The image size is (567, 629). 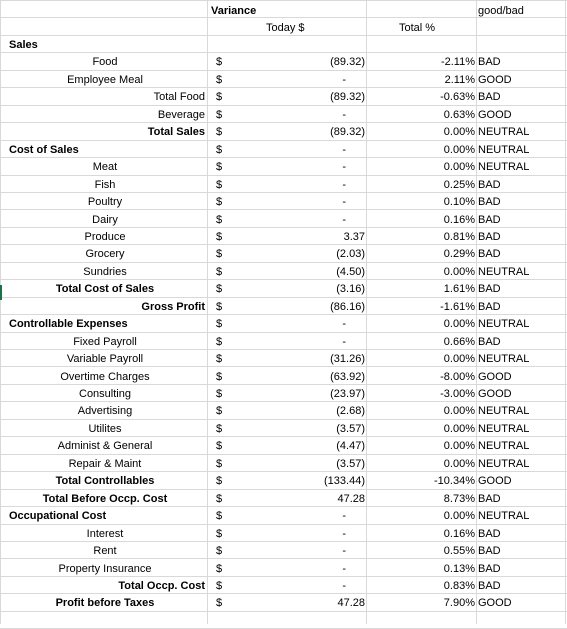 What do you see at coordinates (459, 551) in the screenshot?
I see `total-percent: 0.55%` at bounding box center [459, 551].